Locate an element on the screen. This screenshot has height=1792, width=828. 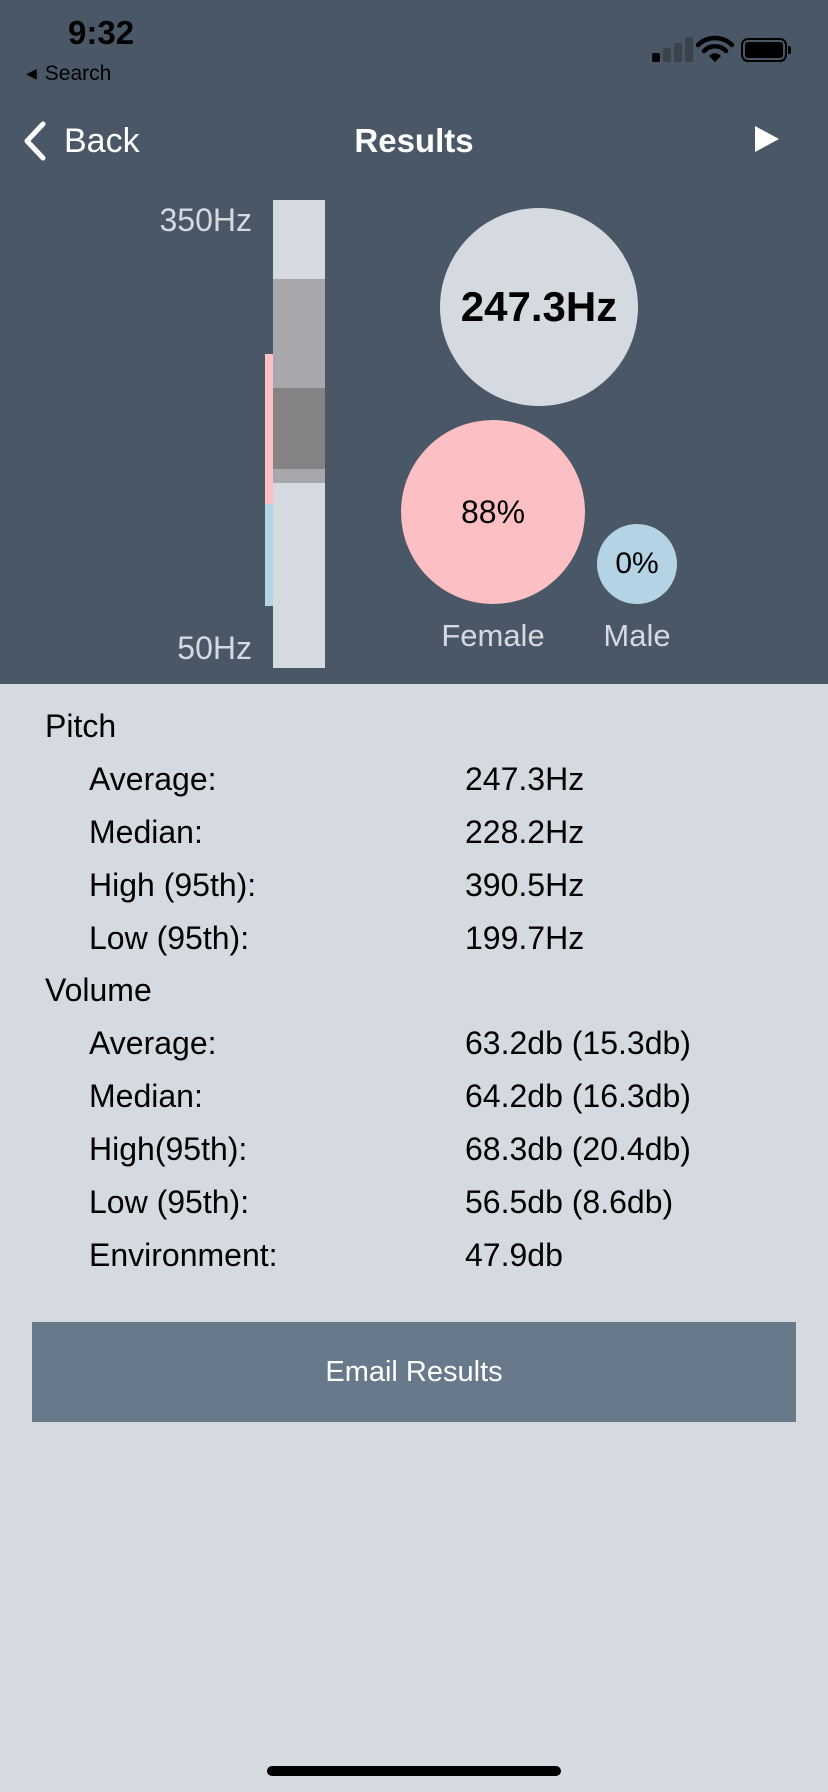
volume-low-label: Low (95th): is located at coordinates (169, 1202).